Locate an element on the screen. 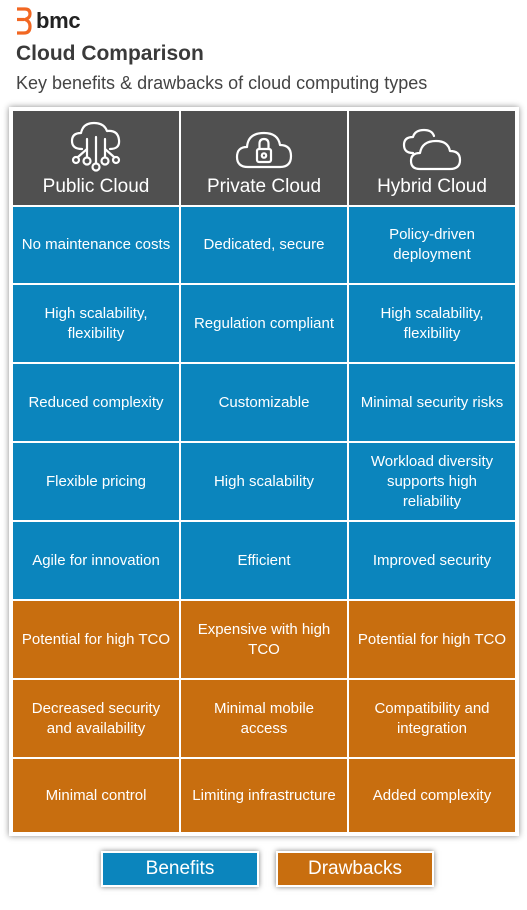 This screenshot has height=910, width=527. double-cloud-icon is located at coordinates (432, 149).